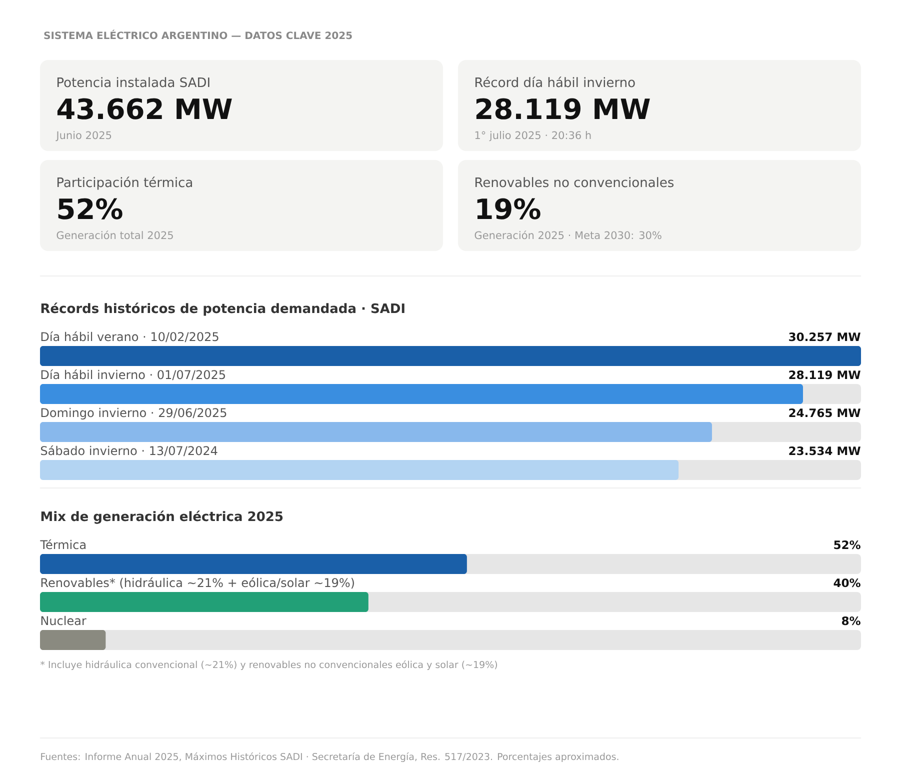 Image resolution: width=900 pixels, height=780 pixels. I want to click on text: 43.662 MW, so click(144, 109).